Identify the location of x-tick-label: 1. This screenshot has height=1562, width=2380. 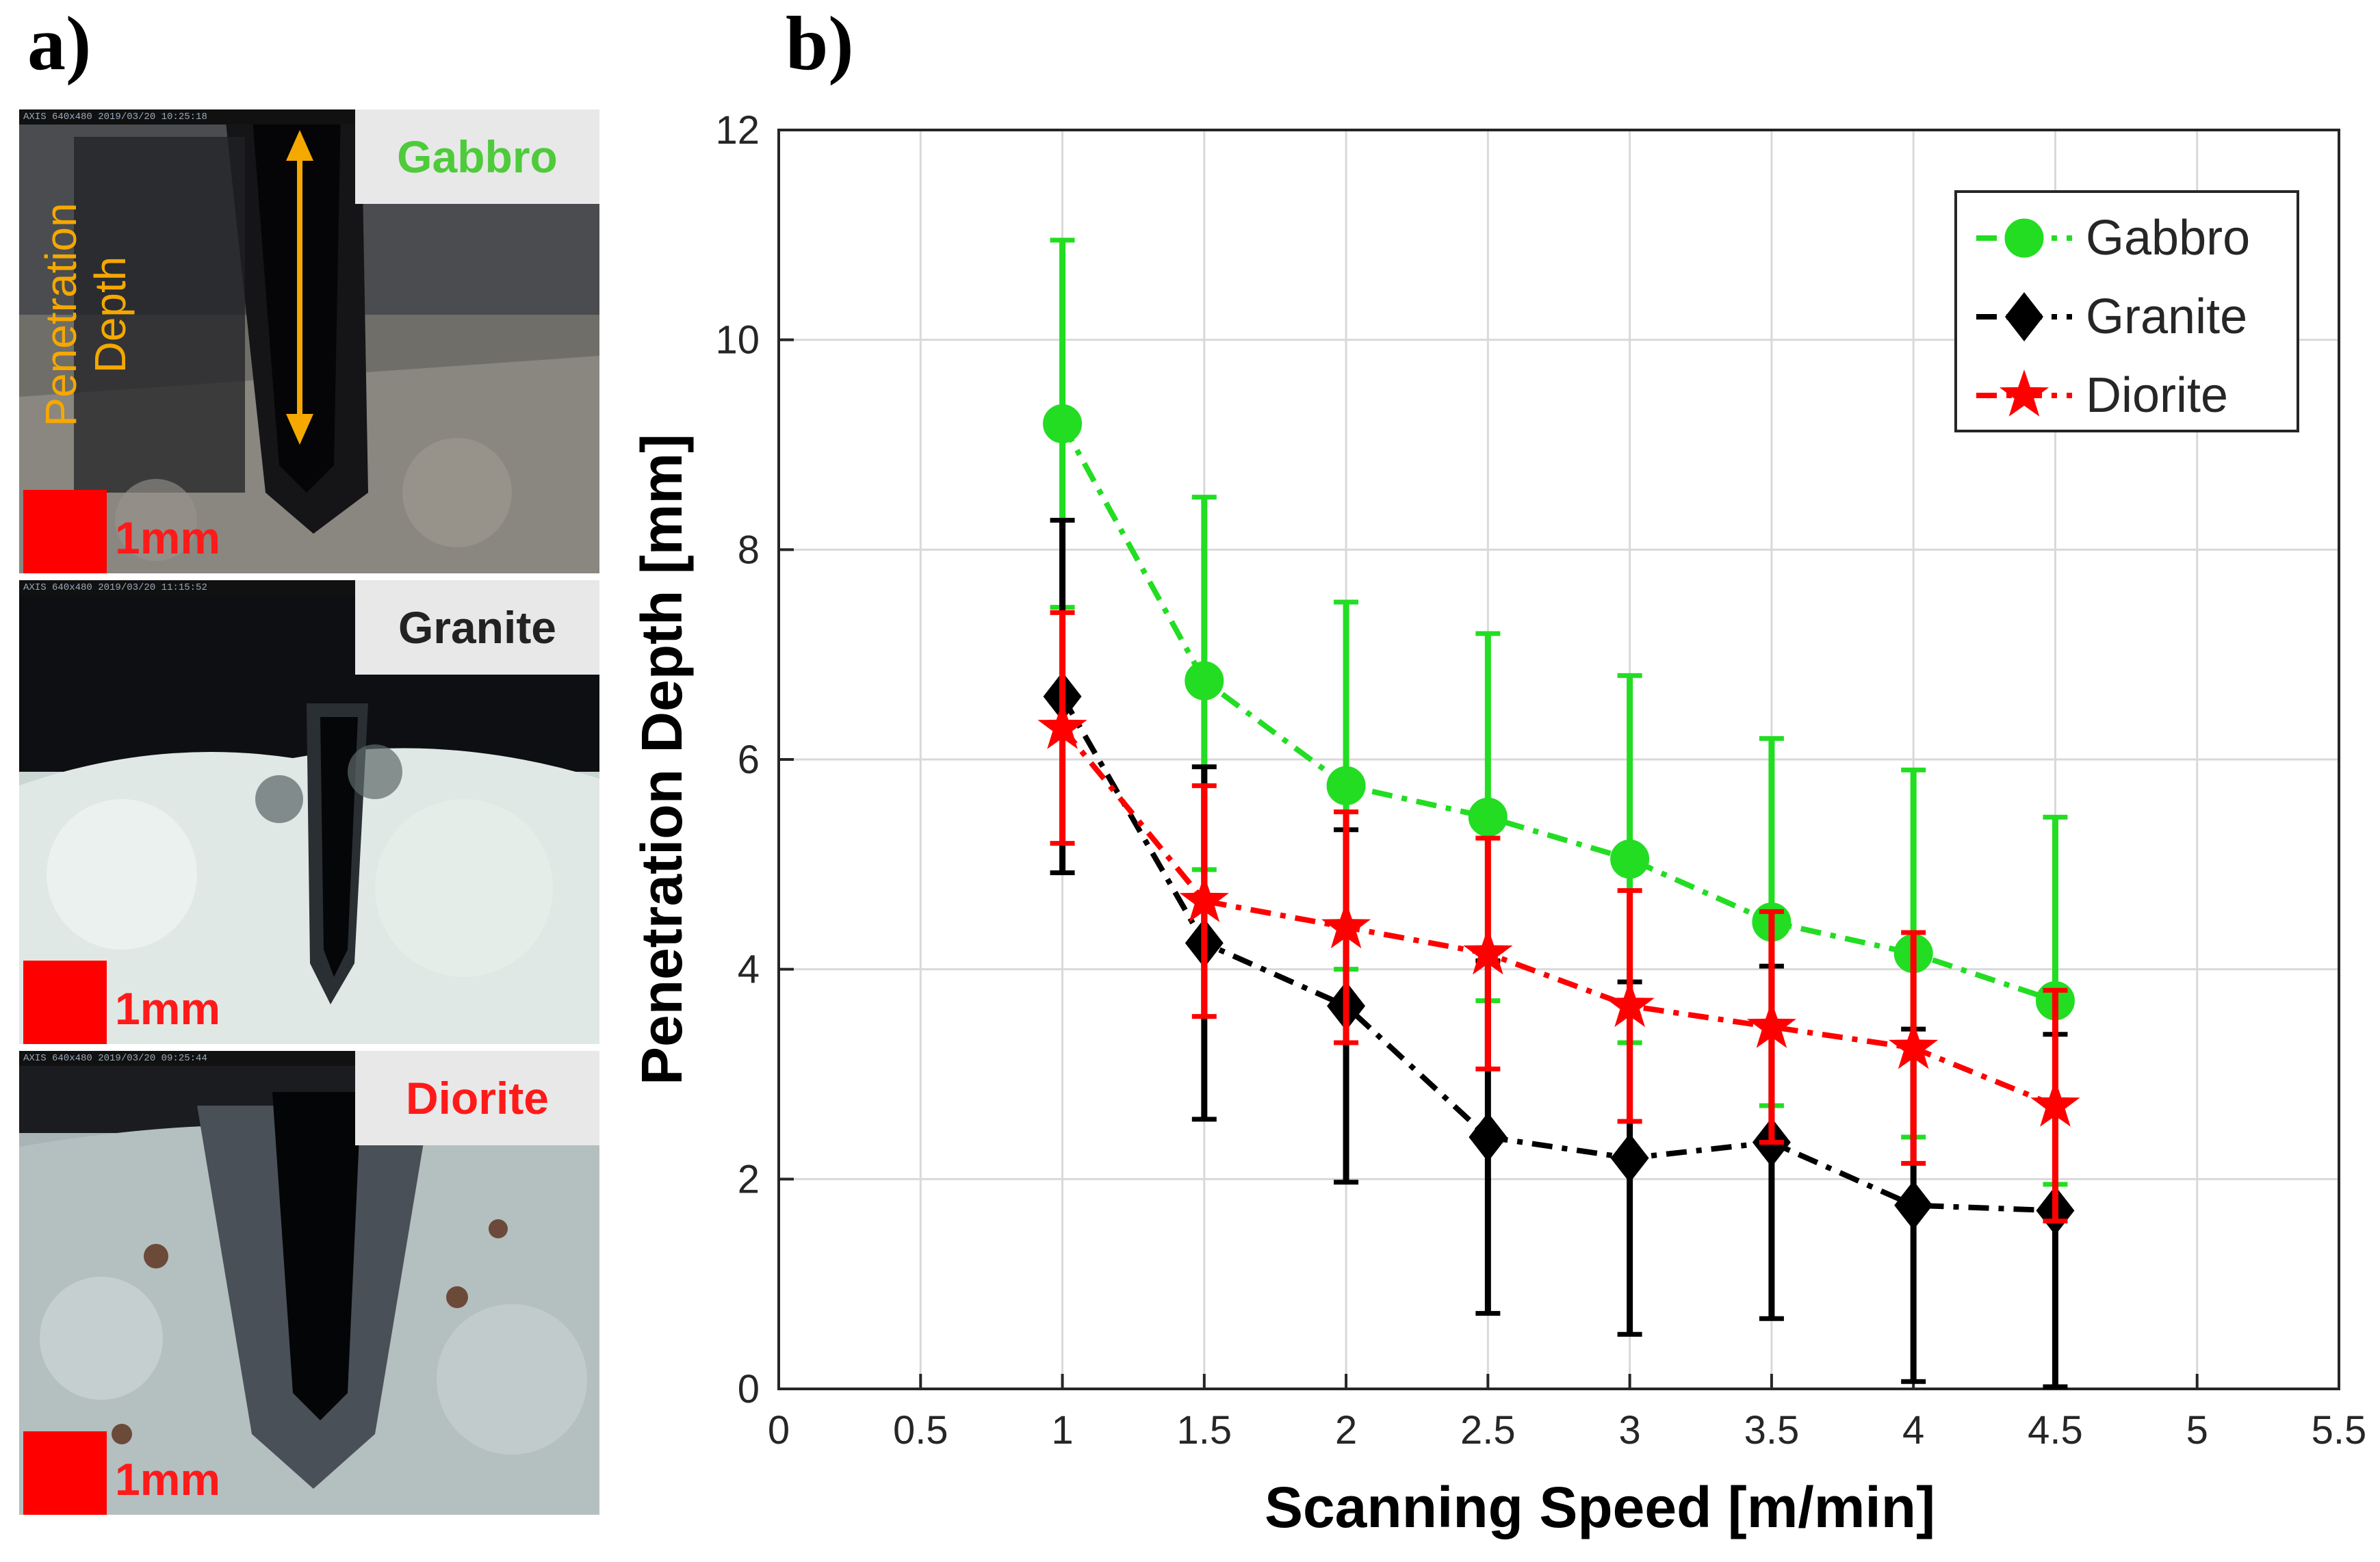
(1062, 1430).